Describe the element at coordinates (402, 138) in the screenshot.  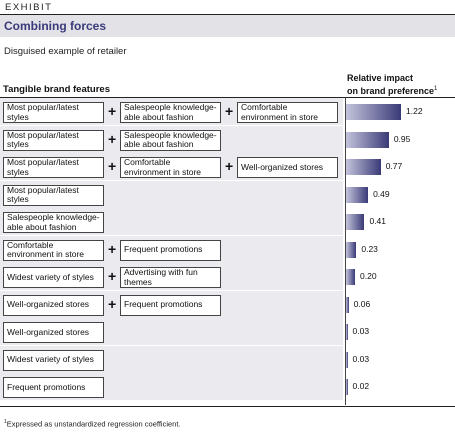
I see `impact-value-label: 0.95` at that location.